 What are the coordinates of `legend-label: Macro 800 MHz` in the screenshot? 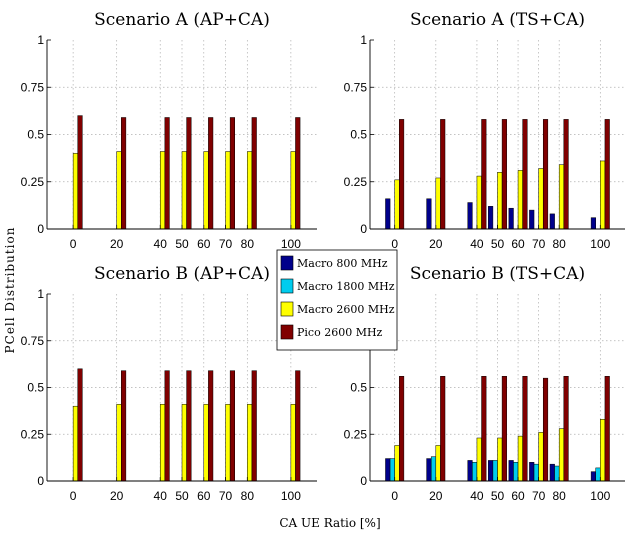 It's located at (342, 263).